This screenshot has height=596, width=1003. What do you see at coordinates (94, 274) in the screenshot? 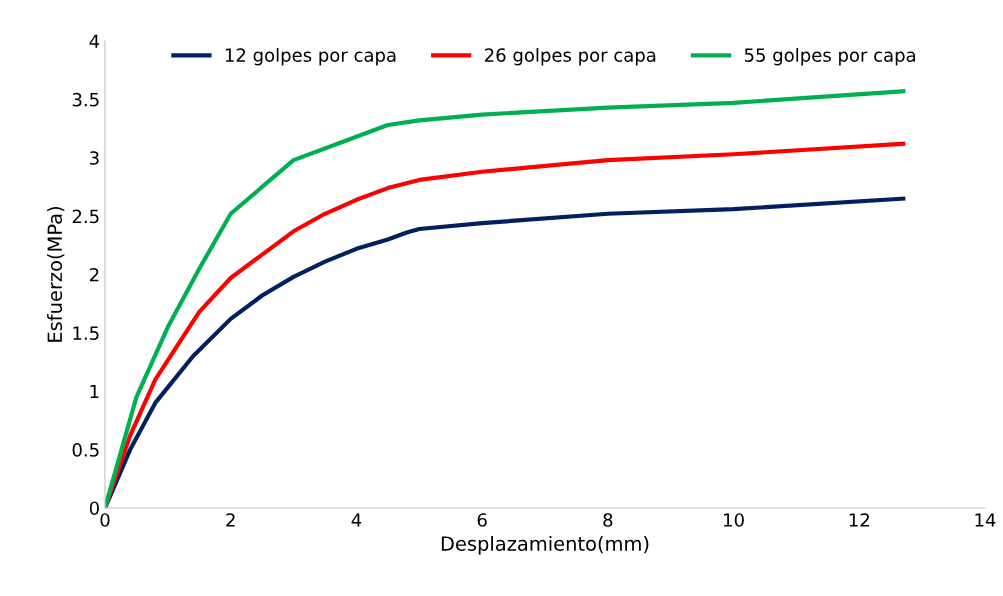
I see `y-tick-label: 2` at bounding box center [94, 274].